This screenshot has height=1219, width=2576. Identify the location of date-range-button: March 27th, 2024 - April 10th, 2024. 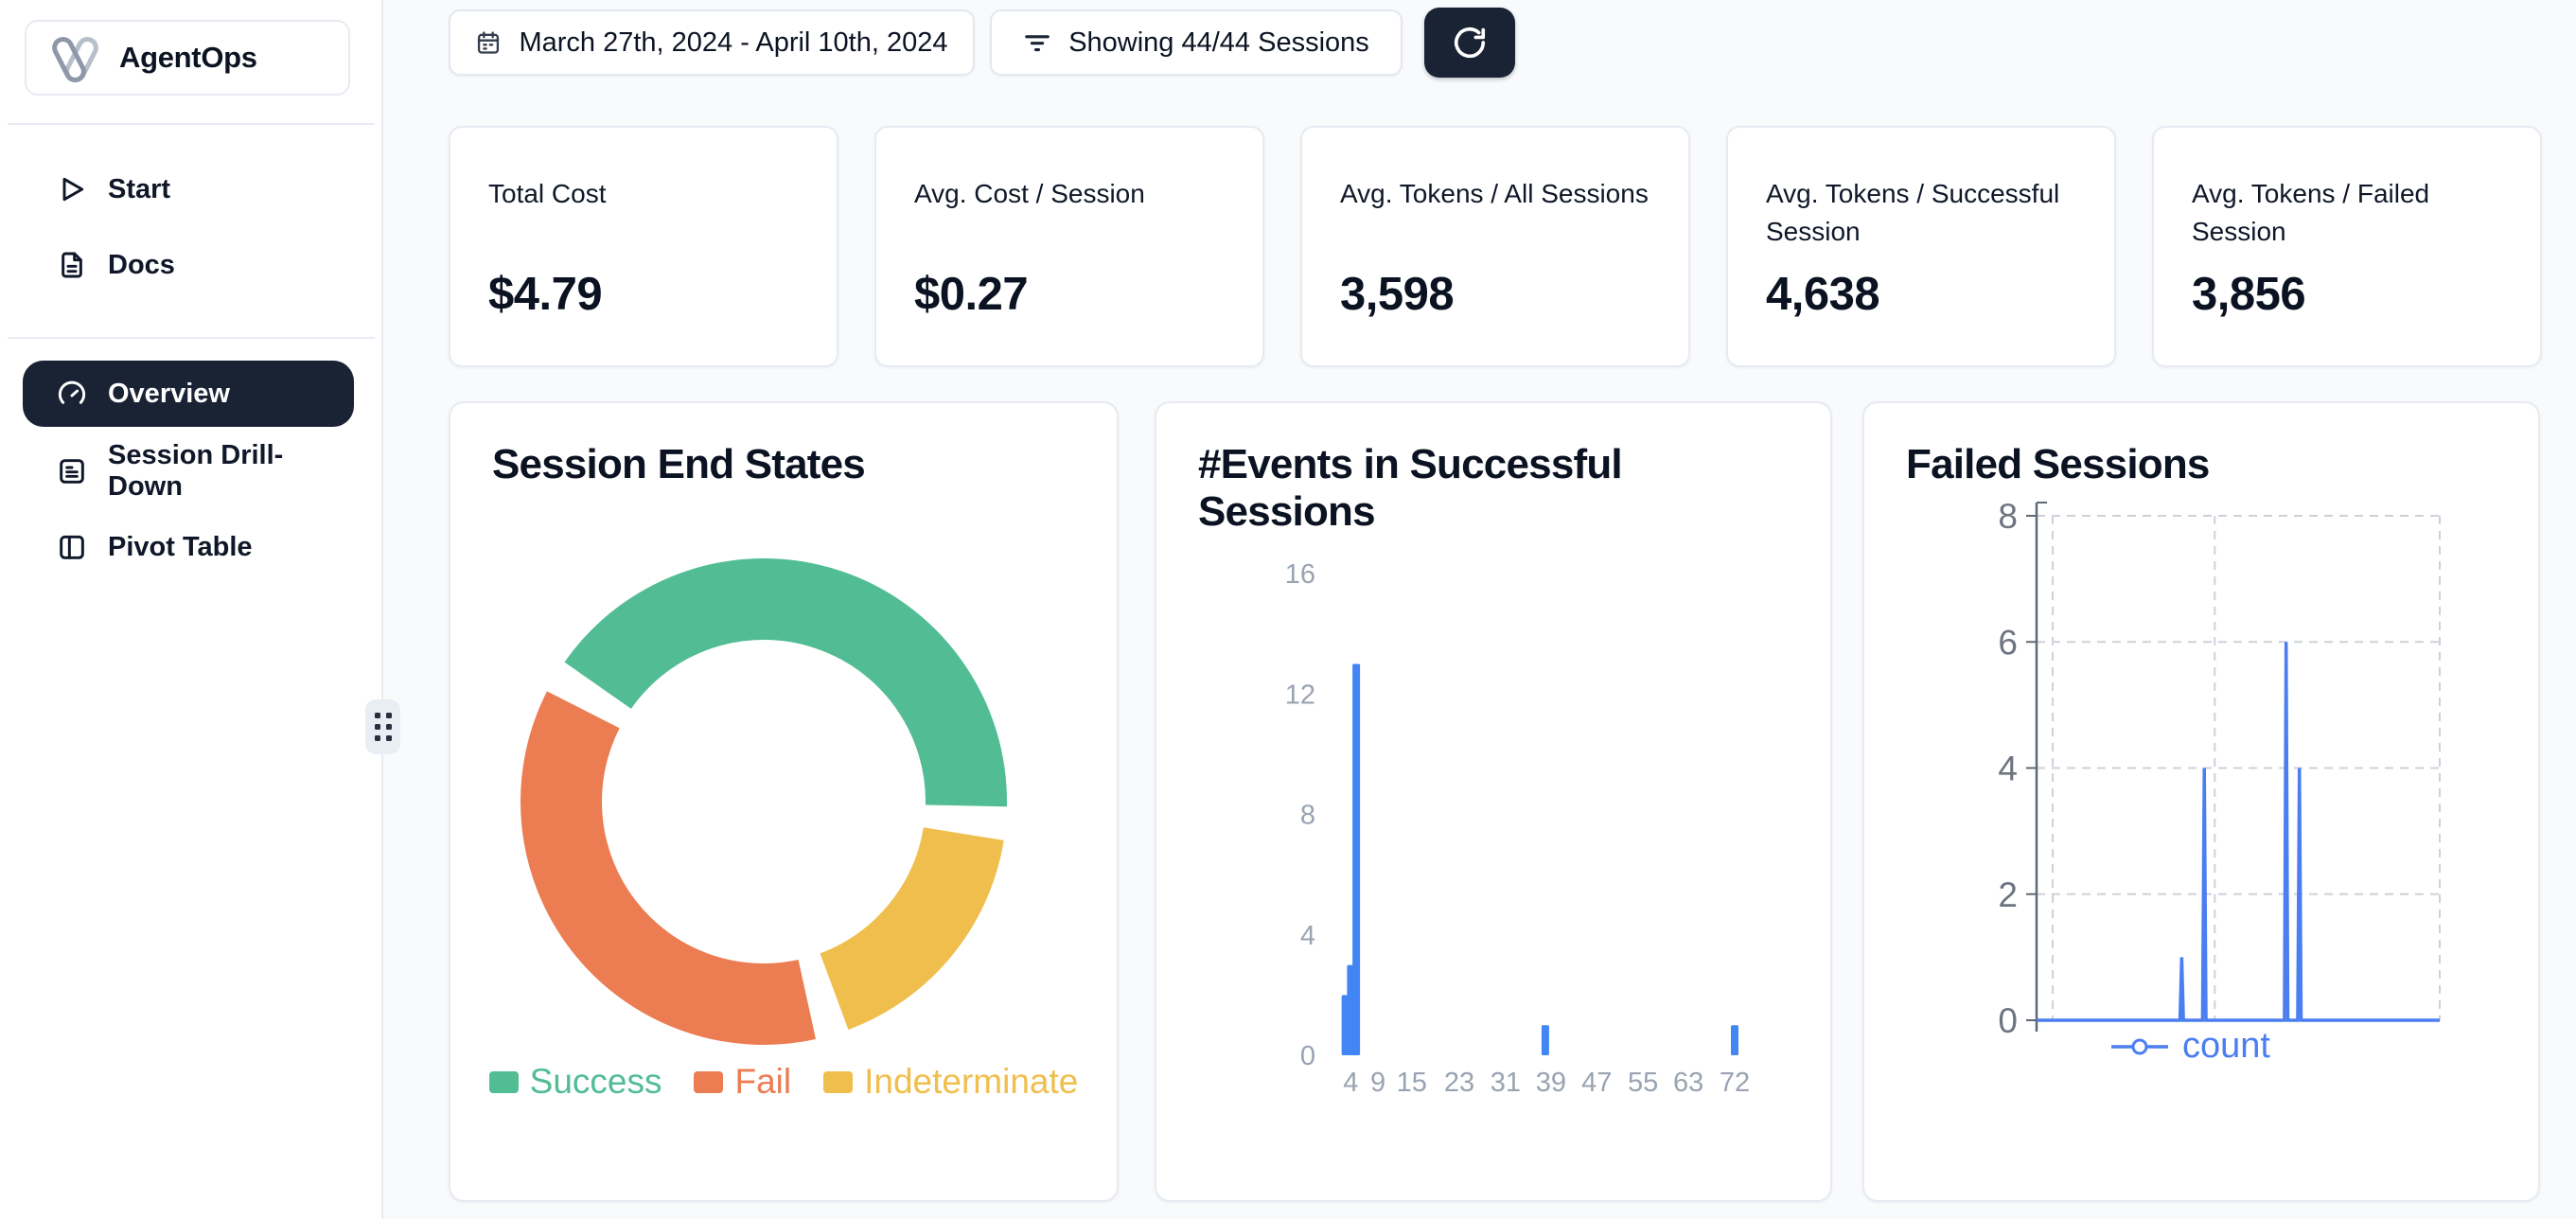
(712, 42).